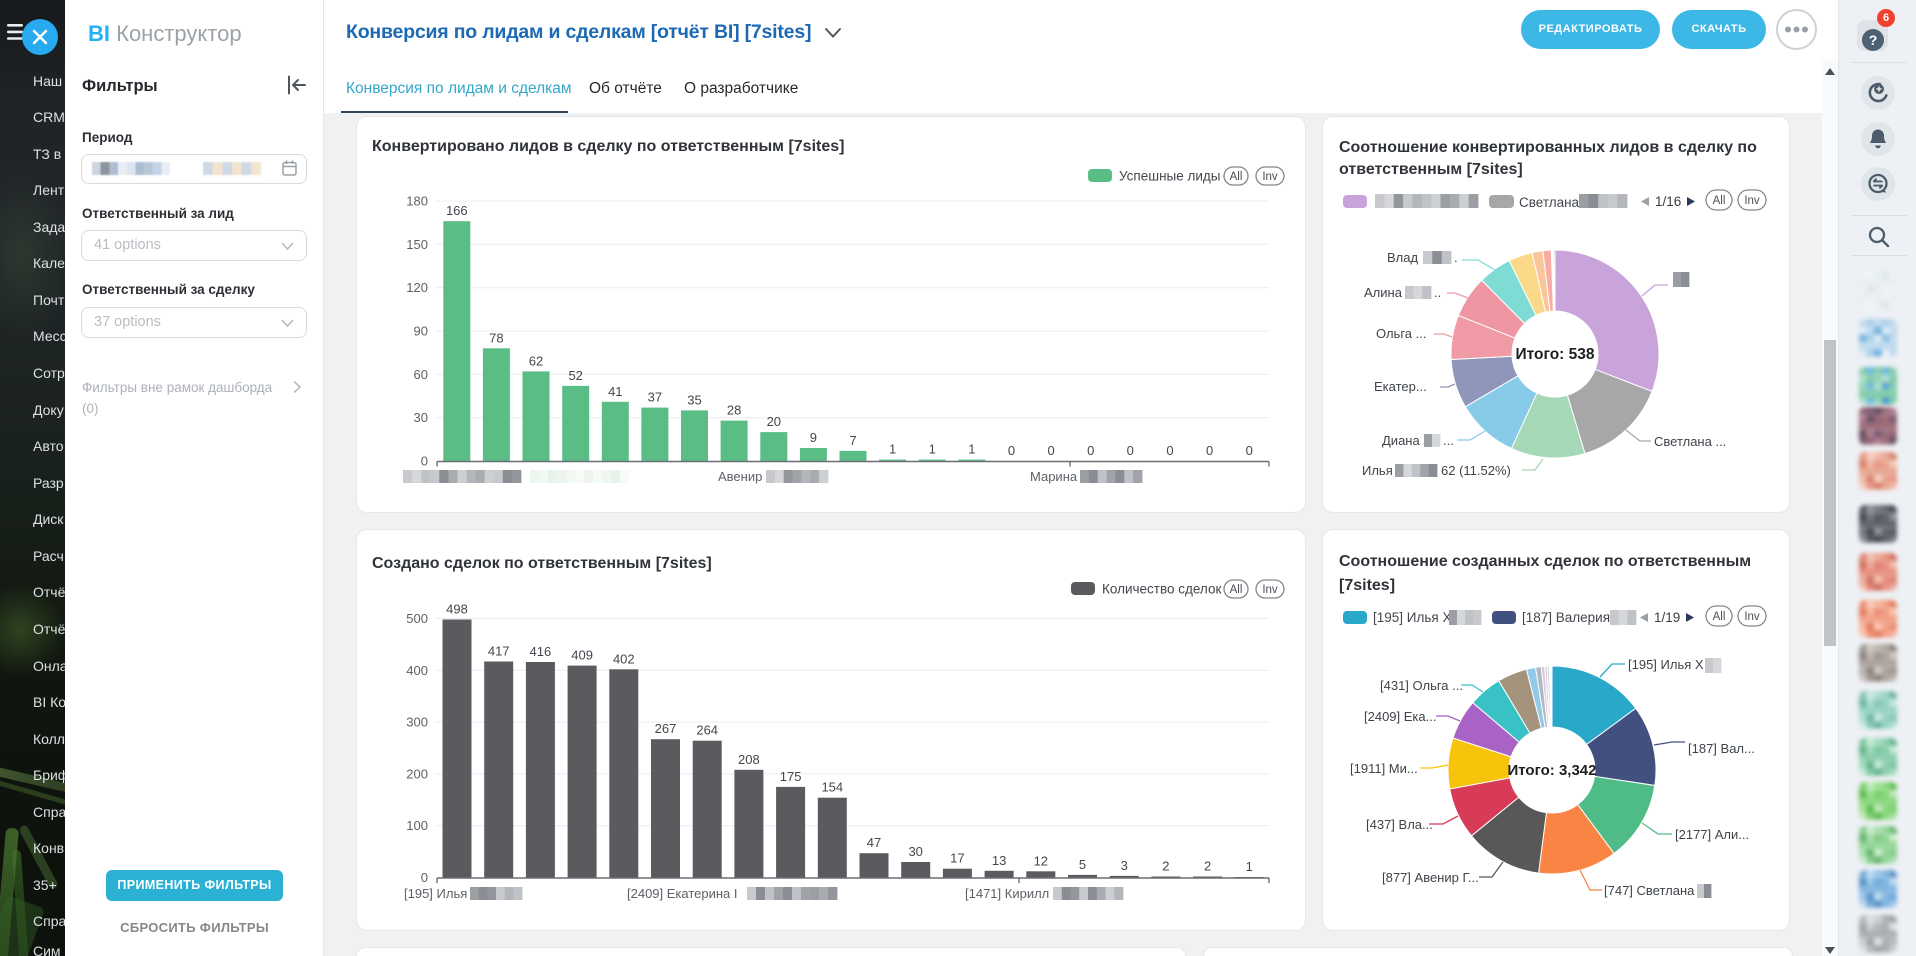 The width and height of the screenshot is (1916, 956). Describe the element at coordinates (1549, 202) in the screenshot. I see `svg-text: Светлана` at that location.